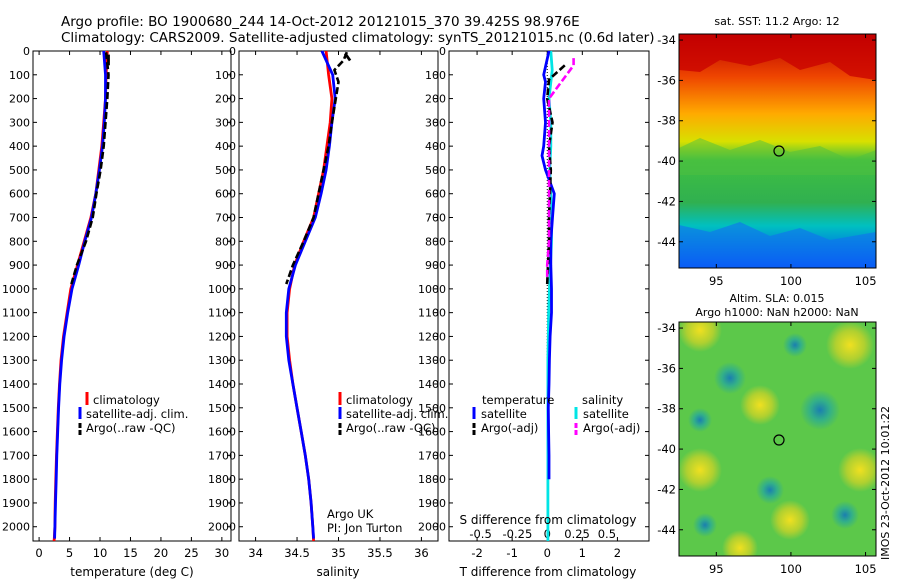  I want to click on x-tick-label: 1, so click(582, 553).